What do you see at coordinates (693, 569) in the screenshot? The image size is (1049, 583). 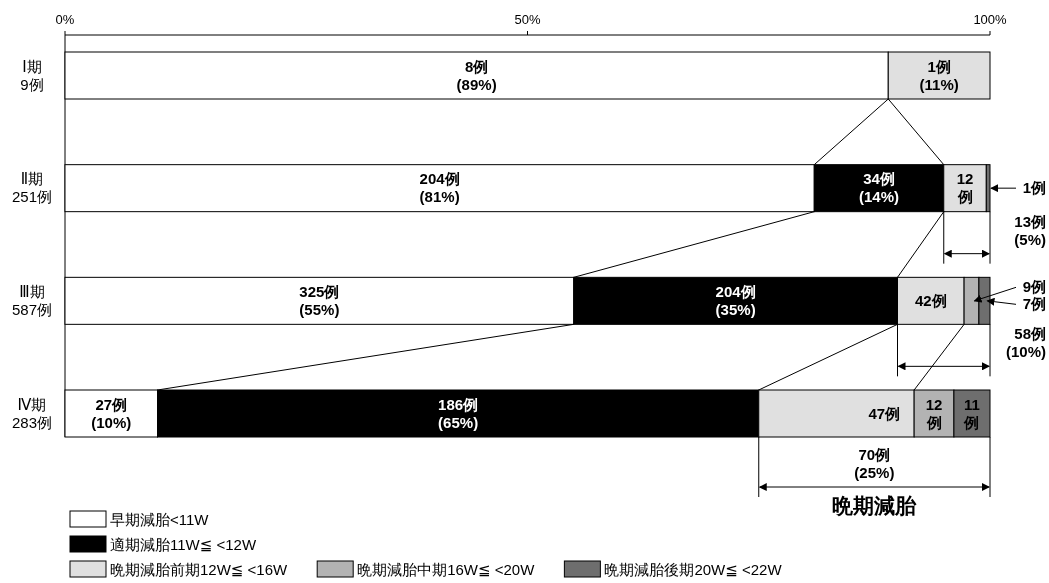 I see `legend-label: 晩期減胎後期20W≦ <22W` at bounding box center [693, 569].